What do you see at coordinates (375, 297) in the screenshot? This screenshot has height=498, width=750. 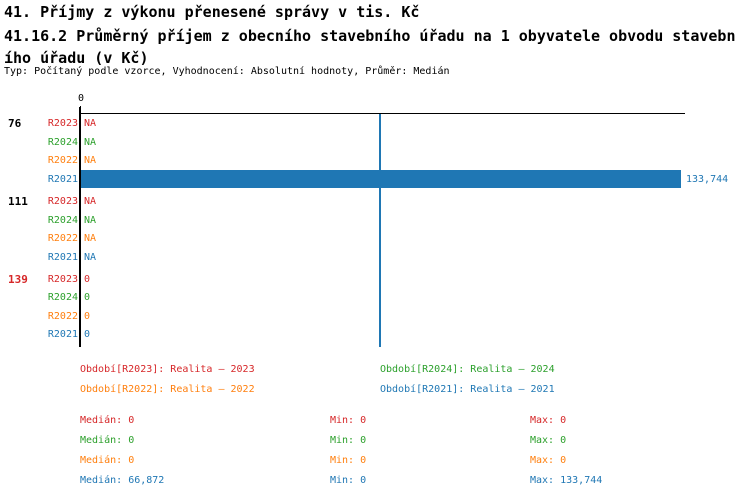 I see `chart-row: R2024 0` at bounding box center [375, 297].